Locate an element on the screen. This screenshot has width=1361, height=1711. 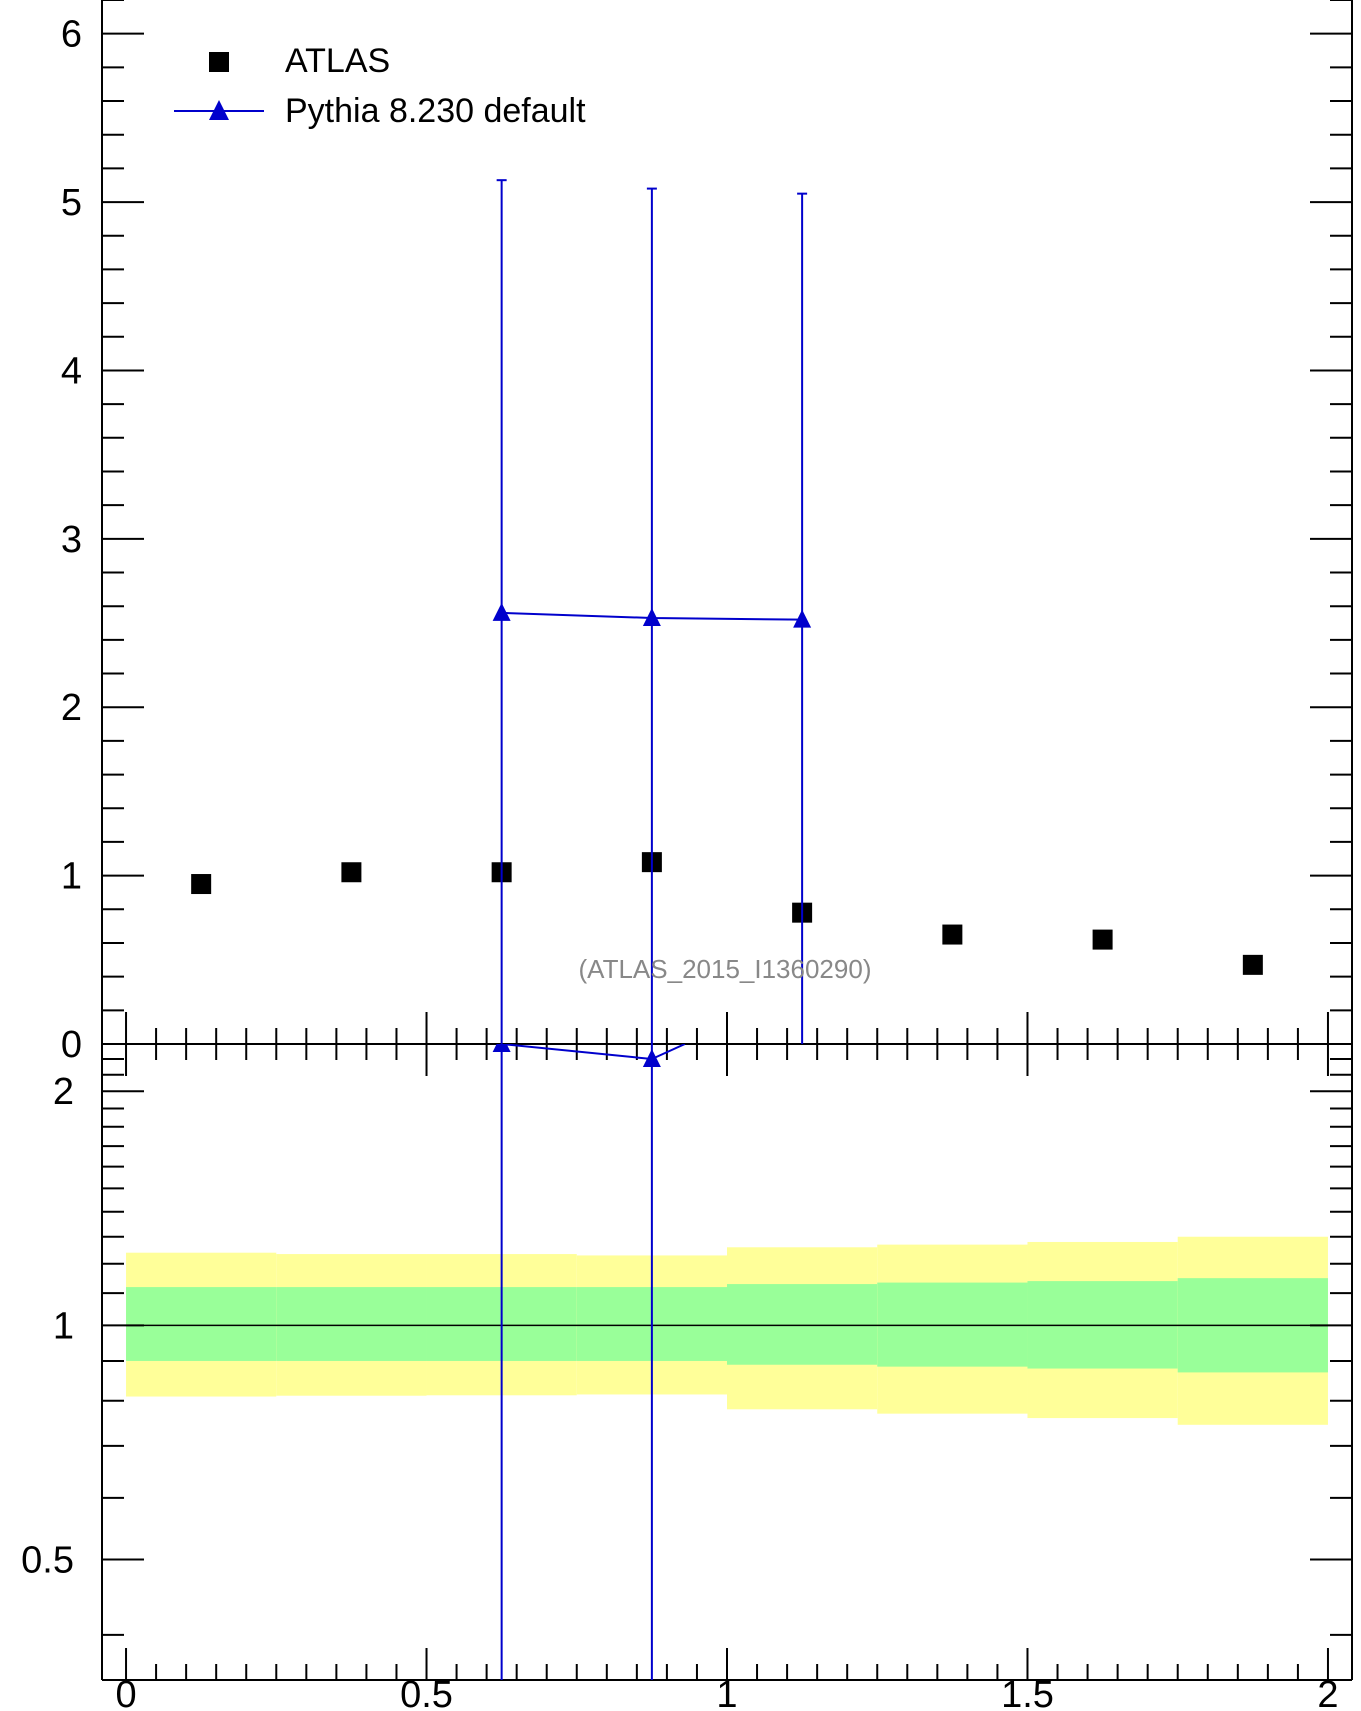
main-y-tick-label: 0 is located at coordinates (71, 1045).